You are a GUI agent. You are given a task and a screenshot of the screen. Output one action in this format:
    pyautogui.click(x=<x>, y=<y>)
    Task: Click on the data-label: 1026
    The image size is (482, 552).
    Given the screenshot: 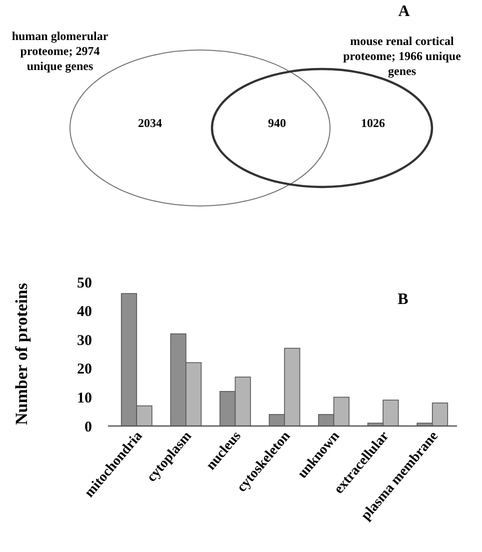 What is the action you would take?
    pyautogui.click(x=373, y=123)
    